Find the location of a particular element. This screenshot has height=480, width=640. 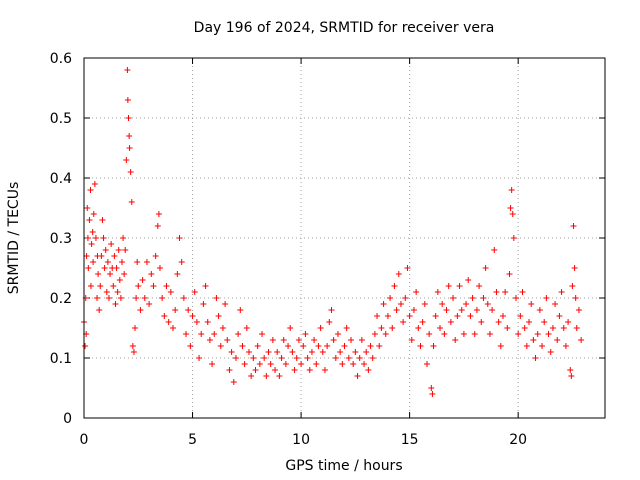

x-axis-label: GPS time / hours is located at coordinates (343, 466).